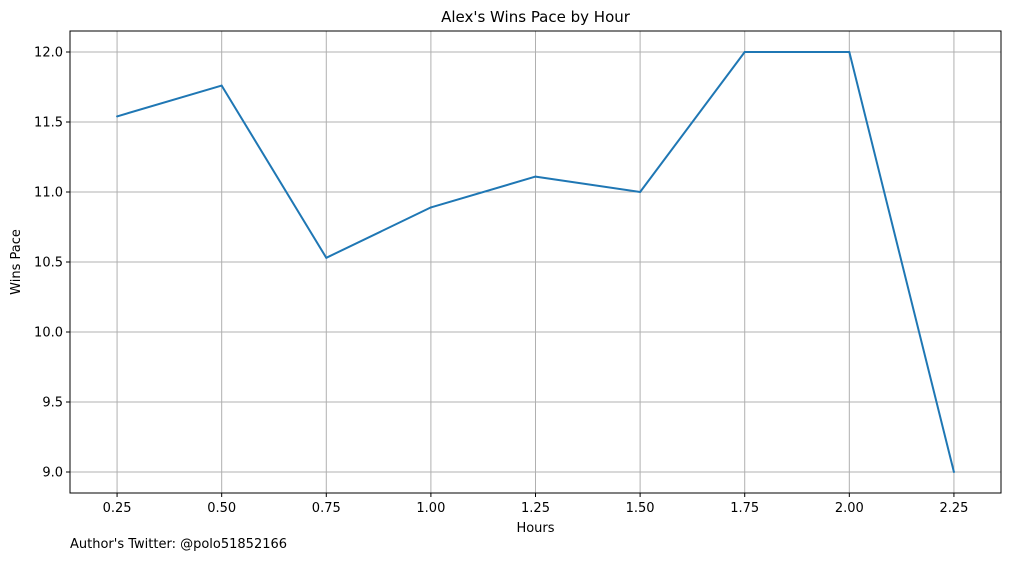 The height and width of the screenshot is (566, 1010). What do you see at coordinates (52, 403) in the screenshot?
I see `y-tick-label: 9.5` at bounding box center [52, 403].